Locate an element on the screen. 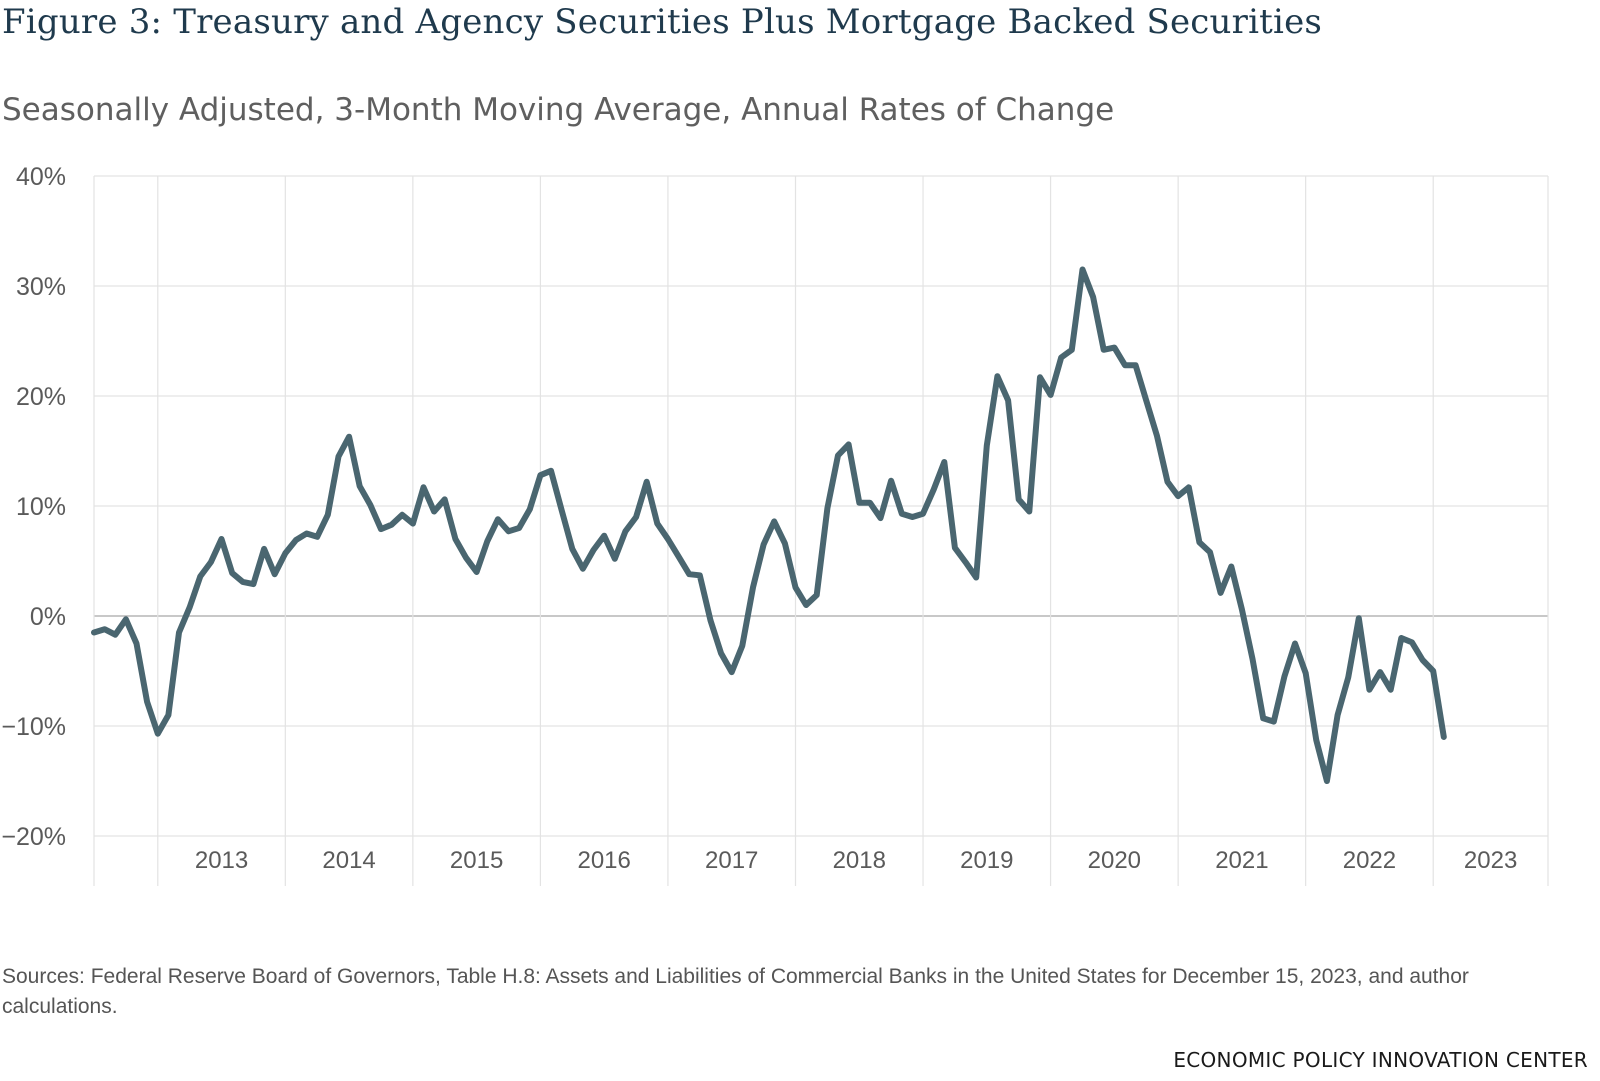 This screenshot has width=1600, height=1081. y-tick-label: 20% is located at coordinates (41, 397).